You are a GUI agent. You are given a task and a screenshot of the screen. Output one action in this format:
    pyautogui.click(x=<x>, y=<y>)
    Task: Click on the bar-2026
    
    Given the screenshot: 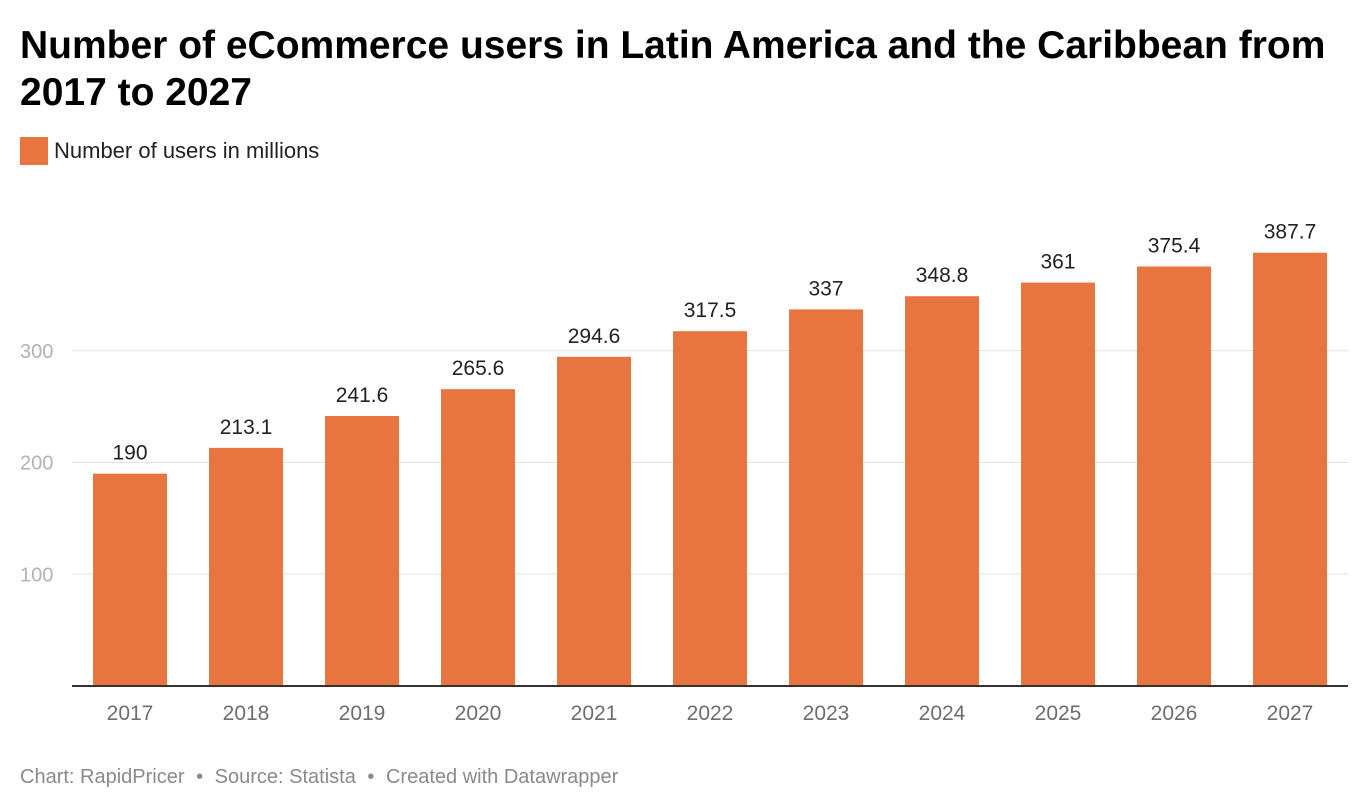 What is the action you would take?
    pyautogui.click(x=1174, y=476)
    